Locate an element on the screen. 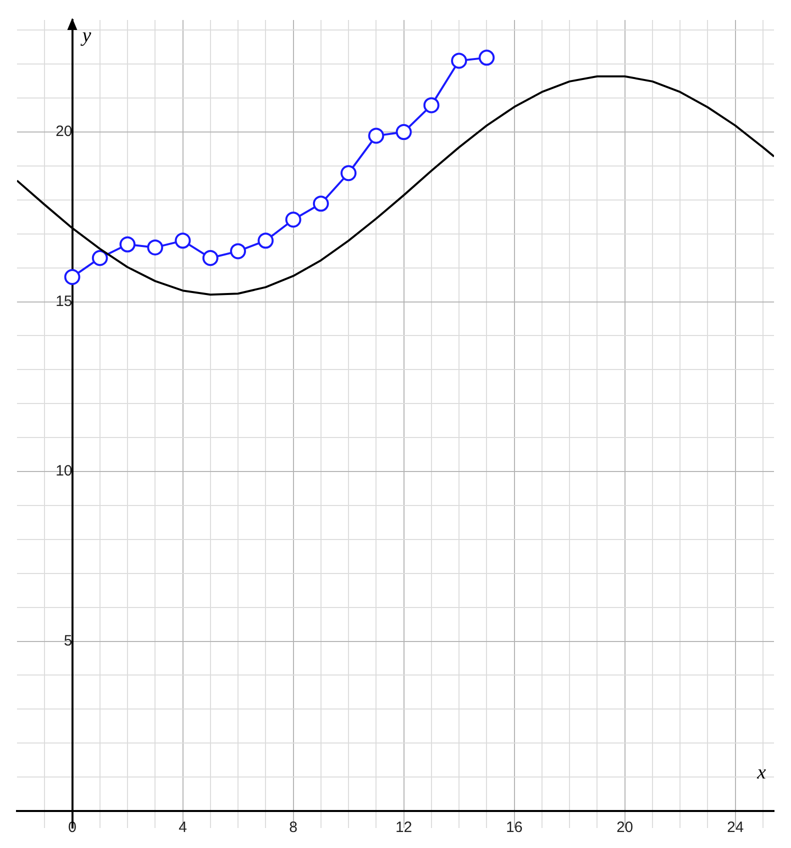  x-tick-label: 24 is located at coordinates (735, 827).